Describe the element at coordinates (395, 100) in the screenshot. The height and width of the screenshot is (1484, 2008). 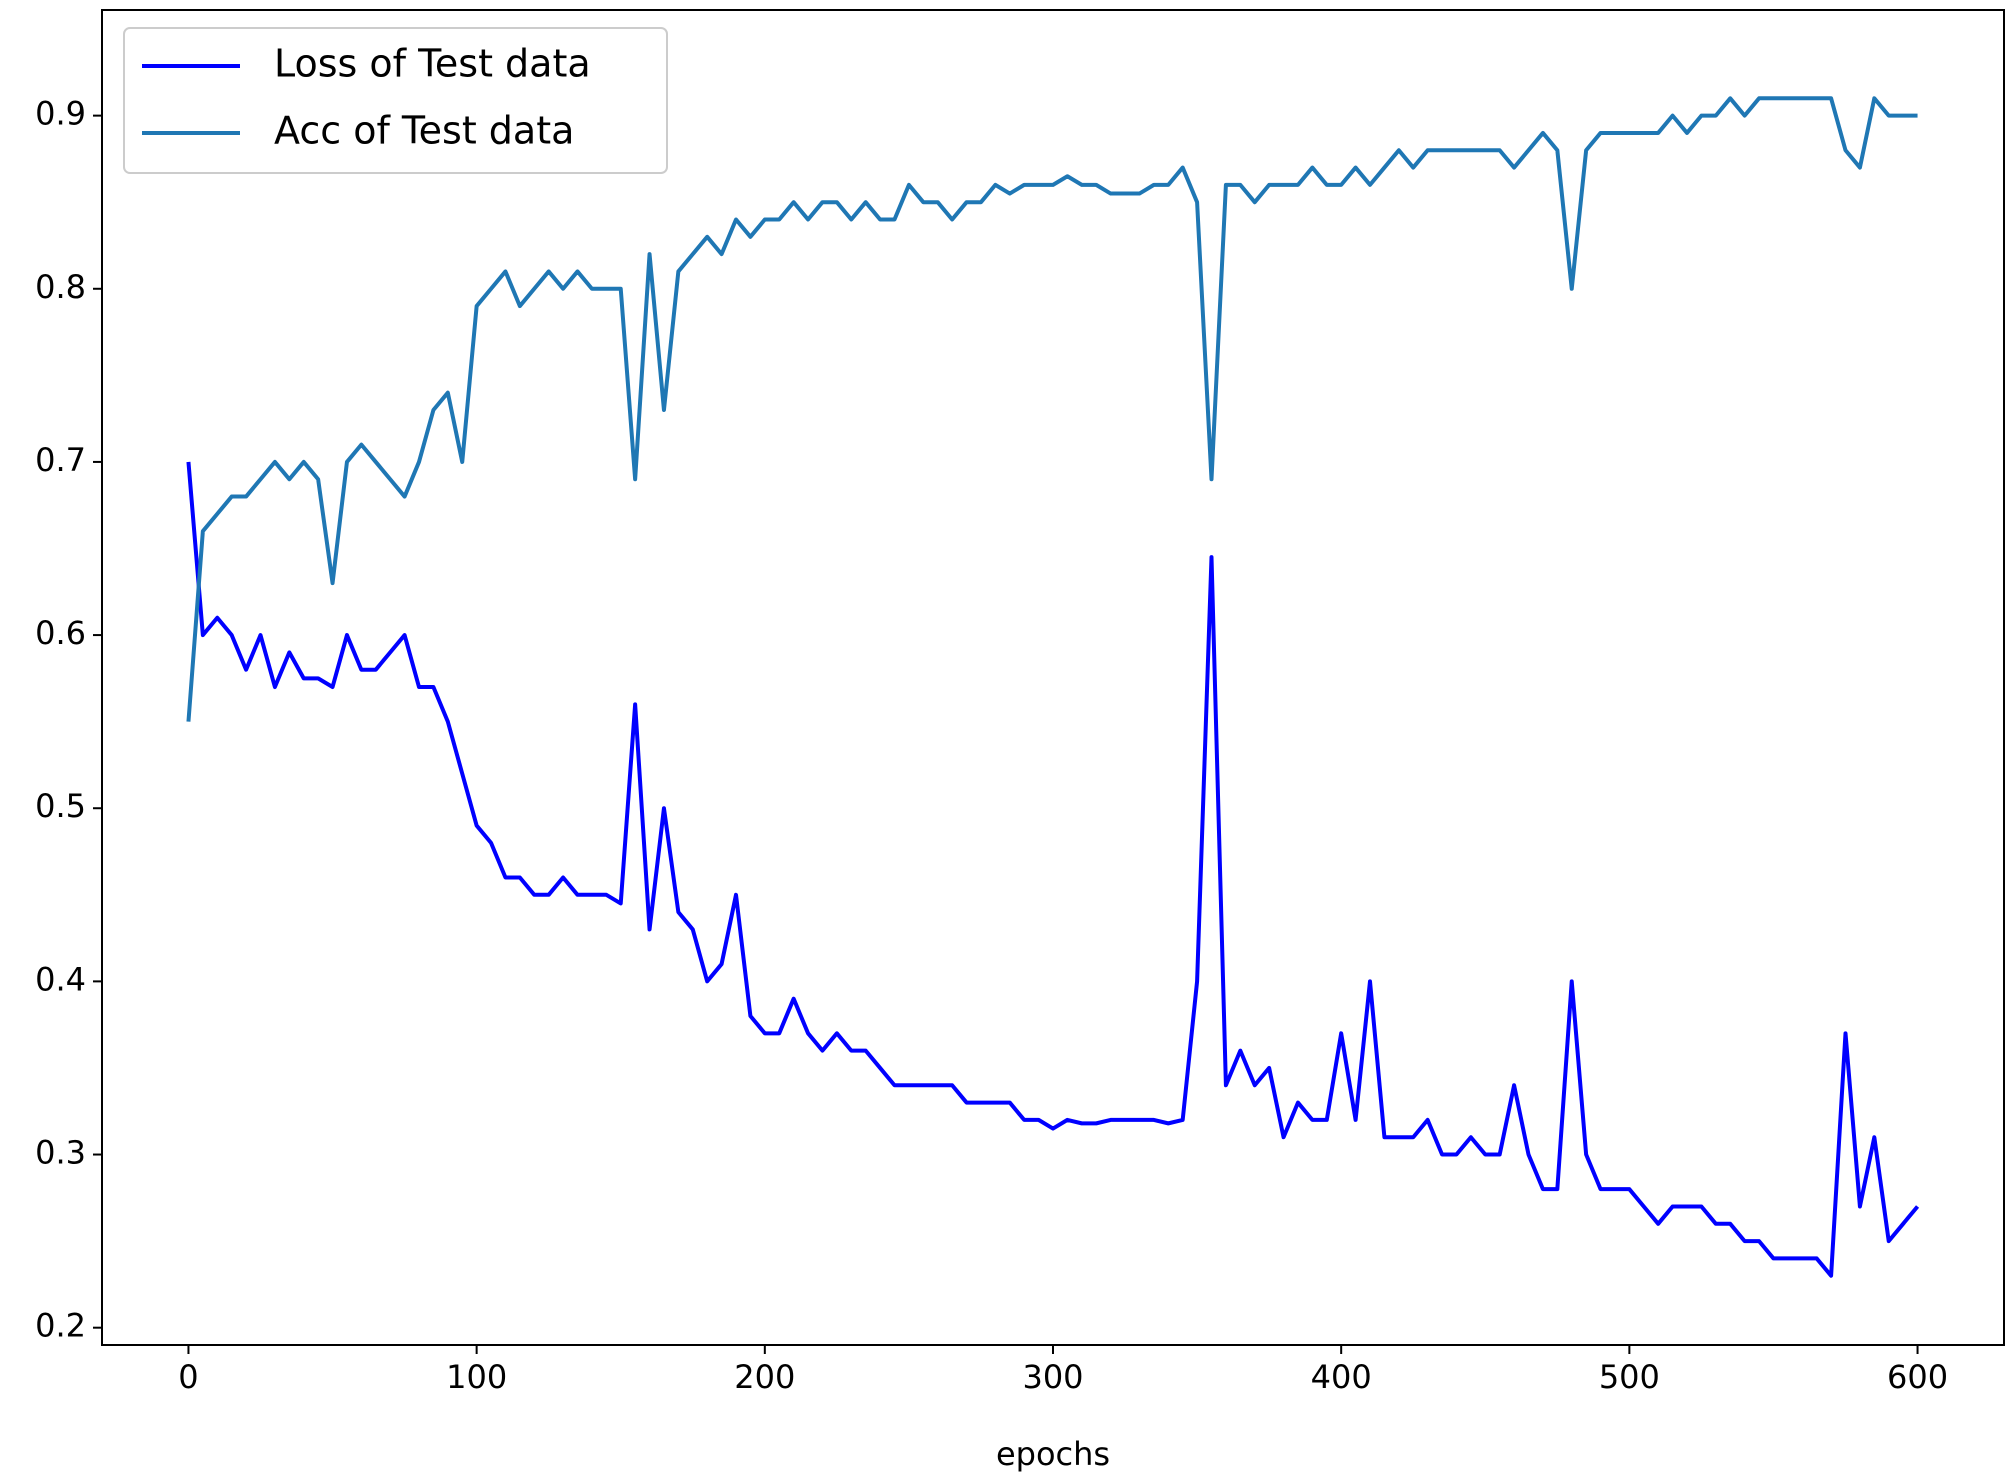
I see `legend-box` at that location.